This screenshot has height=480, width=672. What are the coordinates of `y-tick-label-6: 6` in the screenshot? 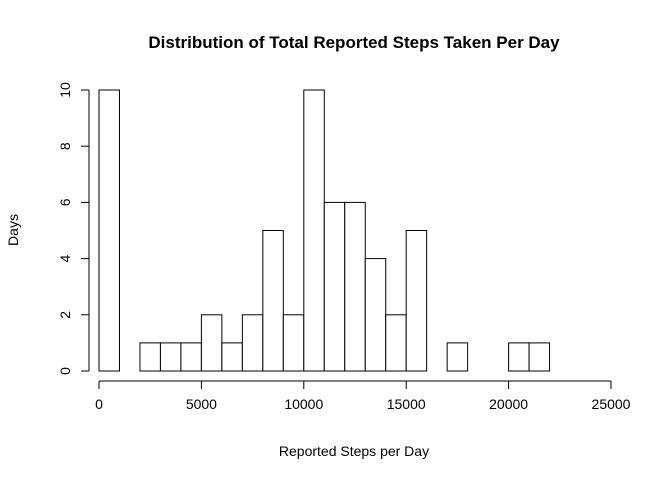 It's located at (65, 202).